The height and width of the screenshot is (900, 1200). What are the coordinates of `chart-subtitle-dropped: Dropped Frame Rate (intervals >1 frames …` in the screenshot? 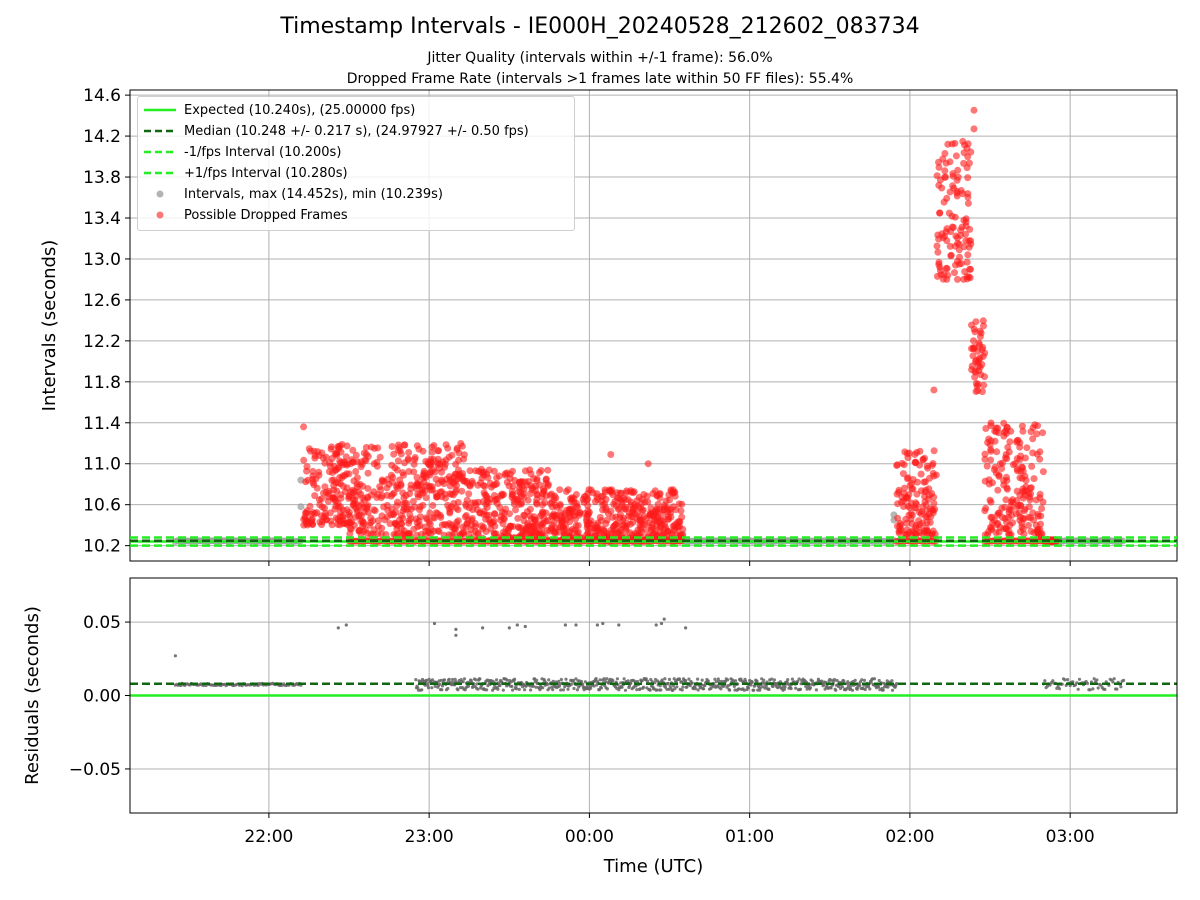 It's located at (600, 79).